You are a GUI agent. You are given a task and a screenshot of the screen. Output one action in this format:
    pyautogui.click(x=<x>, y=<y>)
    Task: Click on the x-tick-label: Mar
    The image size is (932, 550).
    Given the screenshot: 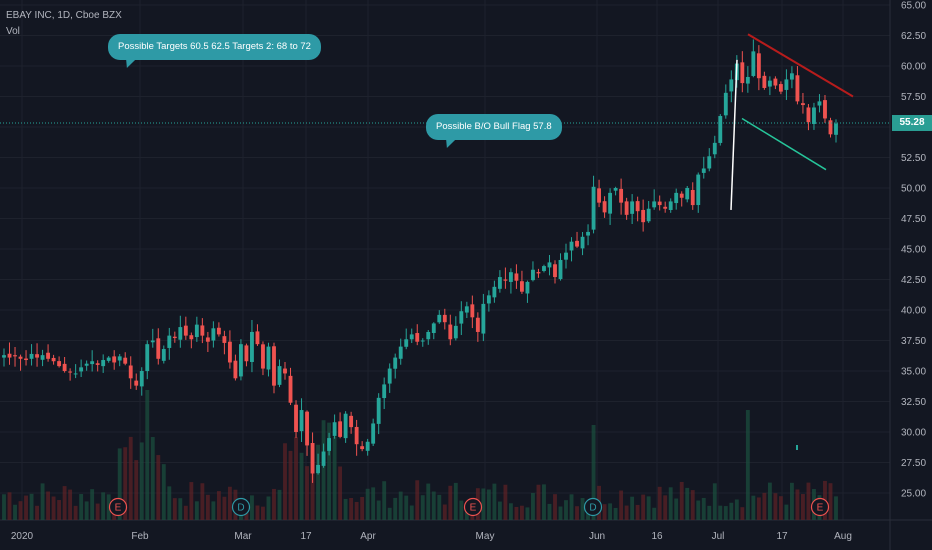 What is the action you would take?
    pyautogui.click(x=243, y=536)
    